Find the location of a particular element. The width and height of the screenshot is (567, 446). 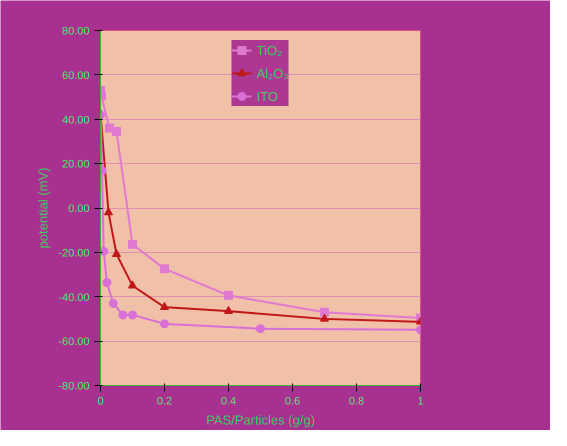

y-axis-title: potential (mV) is located at coordinates (42, 208).